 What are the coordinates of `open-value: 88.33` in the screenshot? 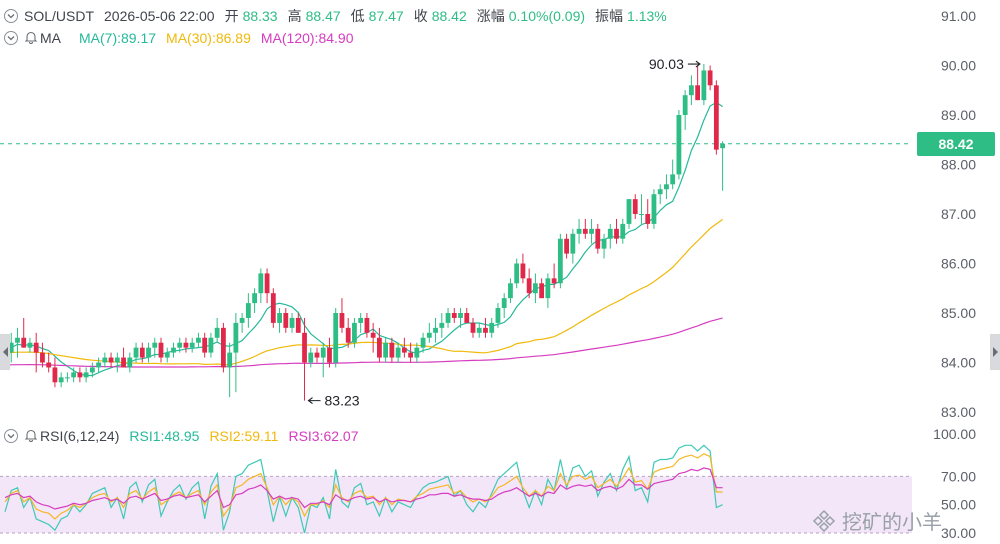 It's located at (260, 16).